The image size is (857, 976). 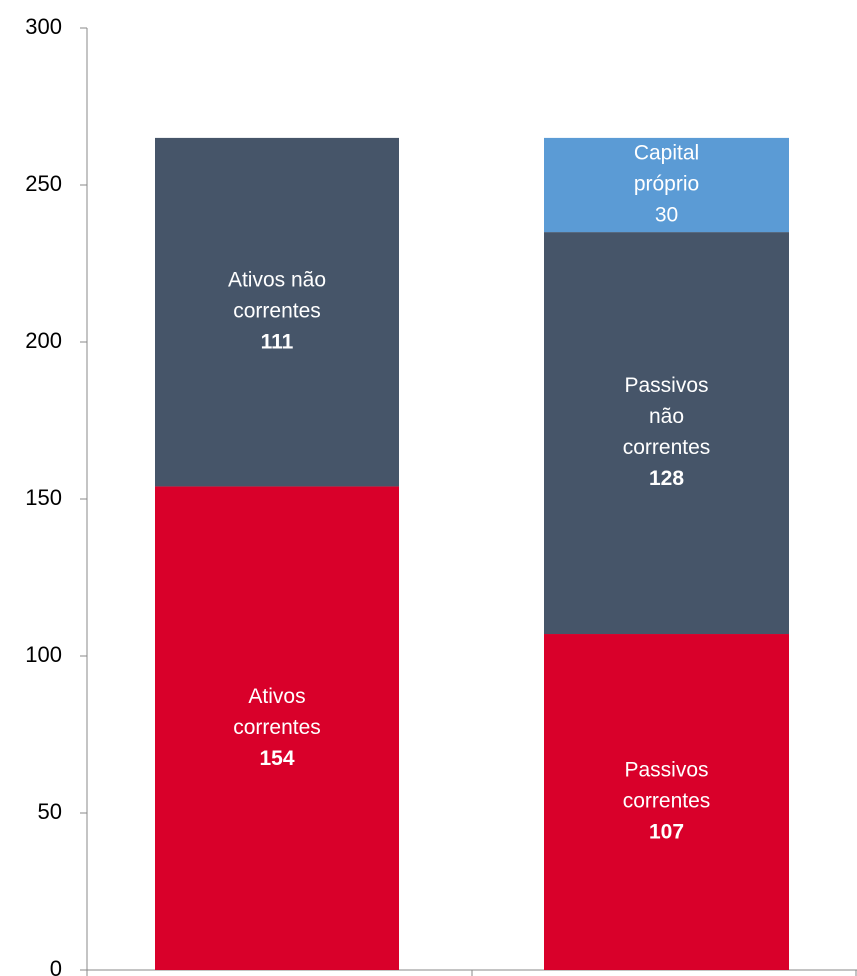 I want to click on value-label: 107, so click(x=666, y=832).